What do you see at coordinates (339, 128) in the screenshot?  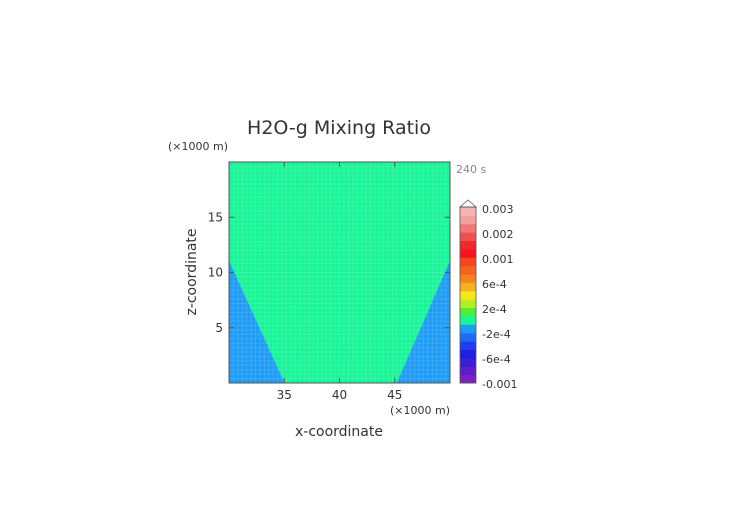 I see `chart-title: H2O-g Mixing Ratio` at bounding box center [339, 128].